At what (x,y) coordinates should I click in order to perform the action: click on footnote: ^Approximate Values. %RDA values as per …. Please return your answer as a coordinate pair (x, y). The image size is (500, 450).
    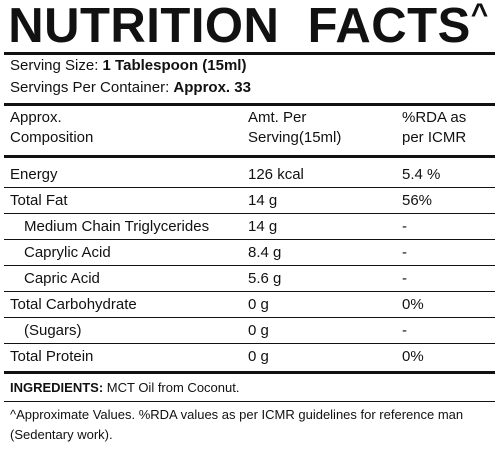
    Looking at the image, I should click on (237, 424).